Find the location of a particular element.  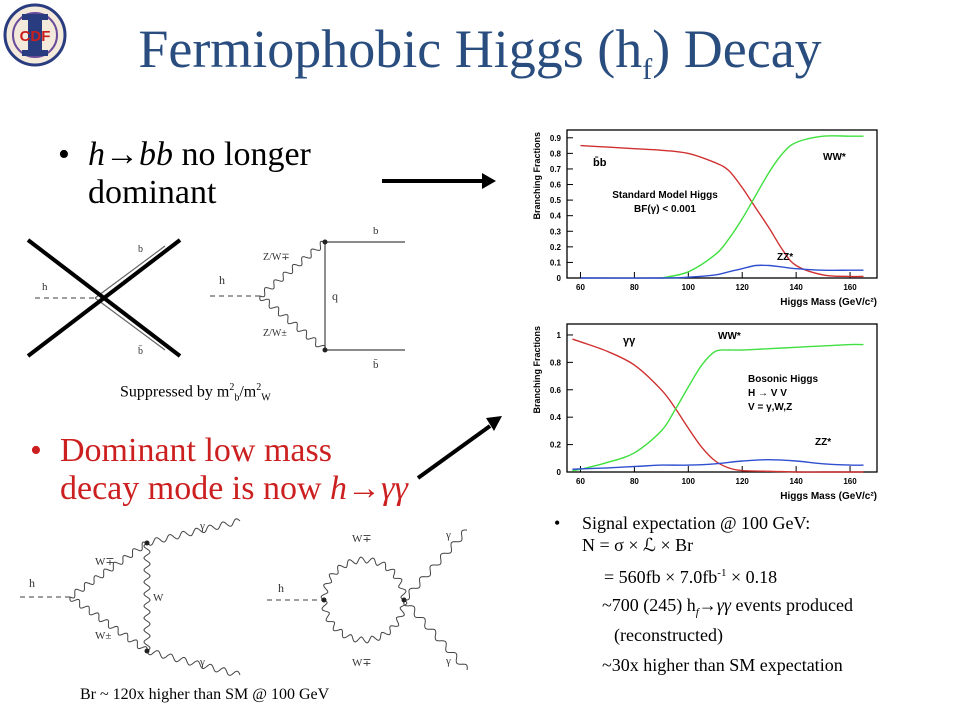

signal-line2: N = σ × ℒ × Br is located at coordinates (638, 545).